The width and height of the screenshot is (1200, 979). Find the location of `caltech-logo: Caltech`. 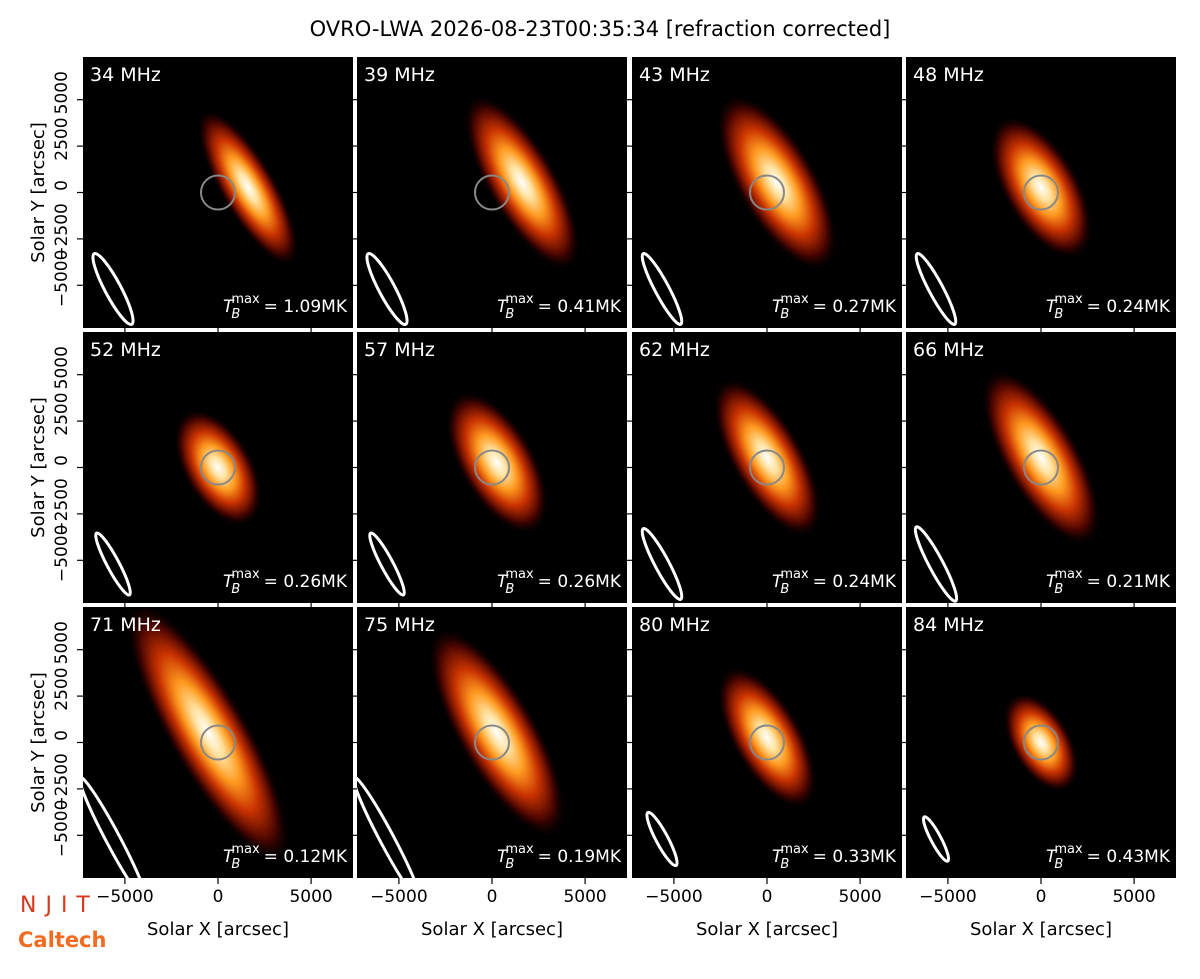

caltech-logo: Caltech is located at coordinates (62, 940).